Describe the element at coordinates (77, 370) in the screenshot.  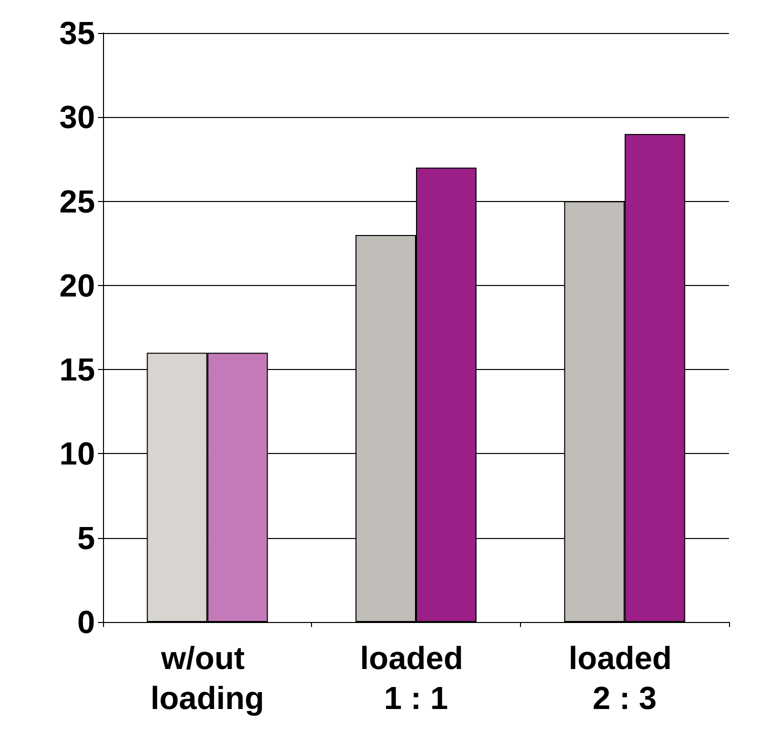
I see `y-tick-label: 15` at that location.